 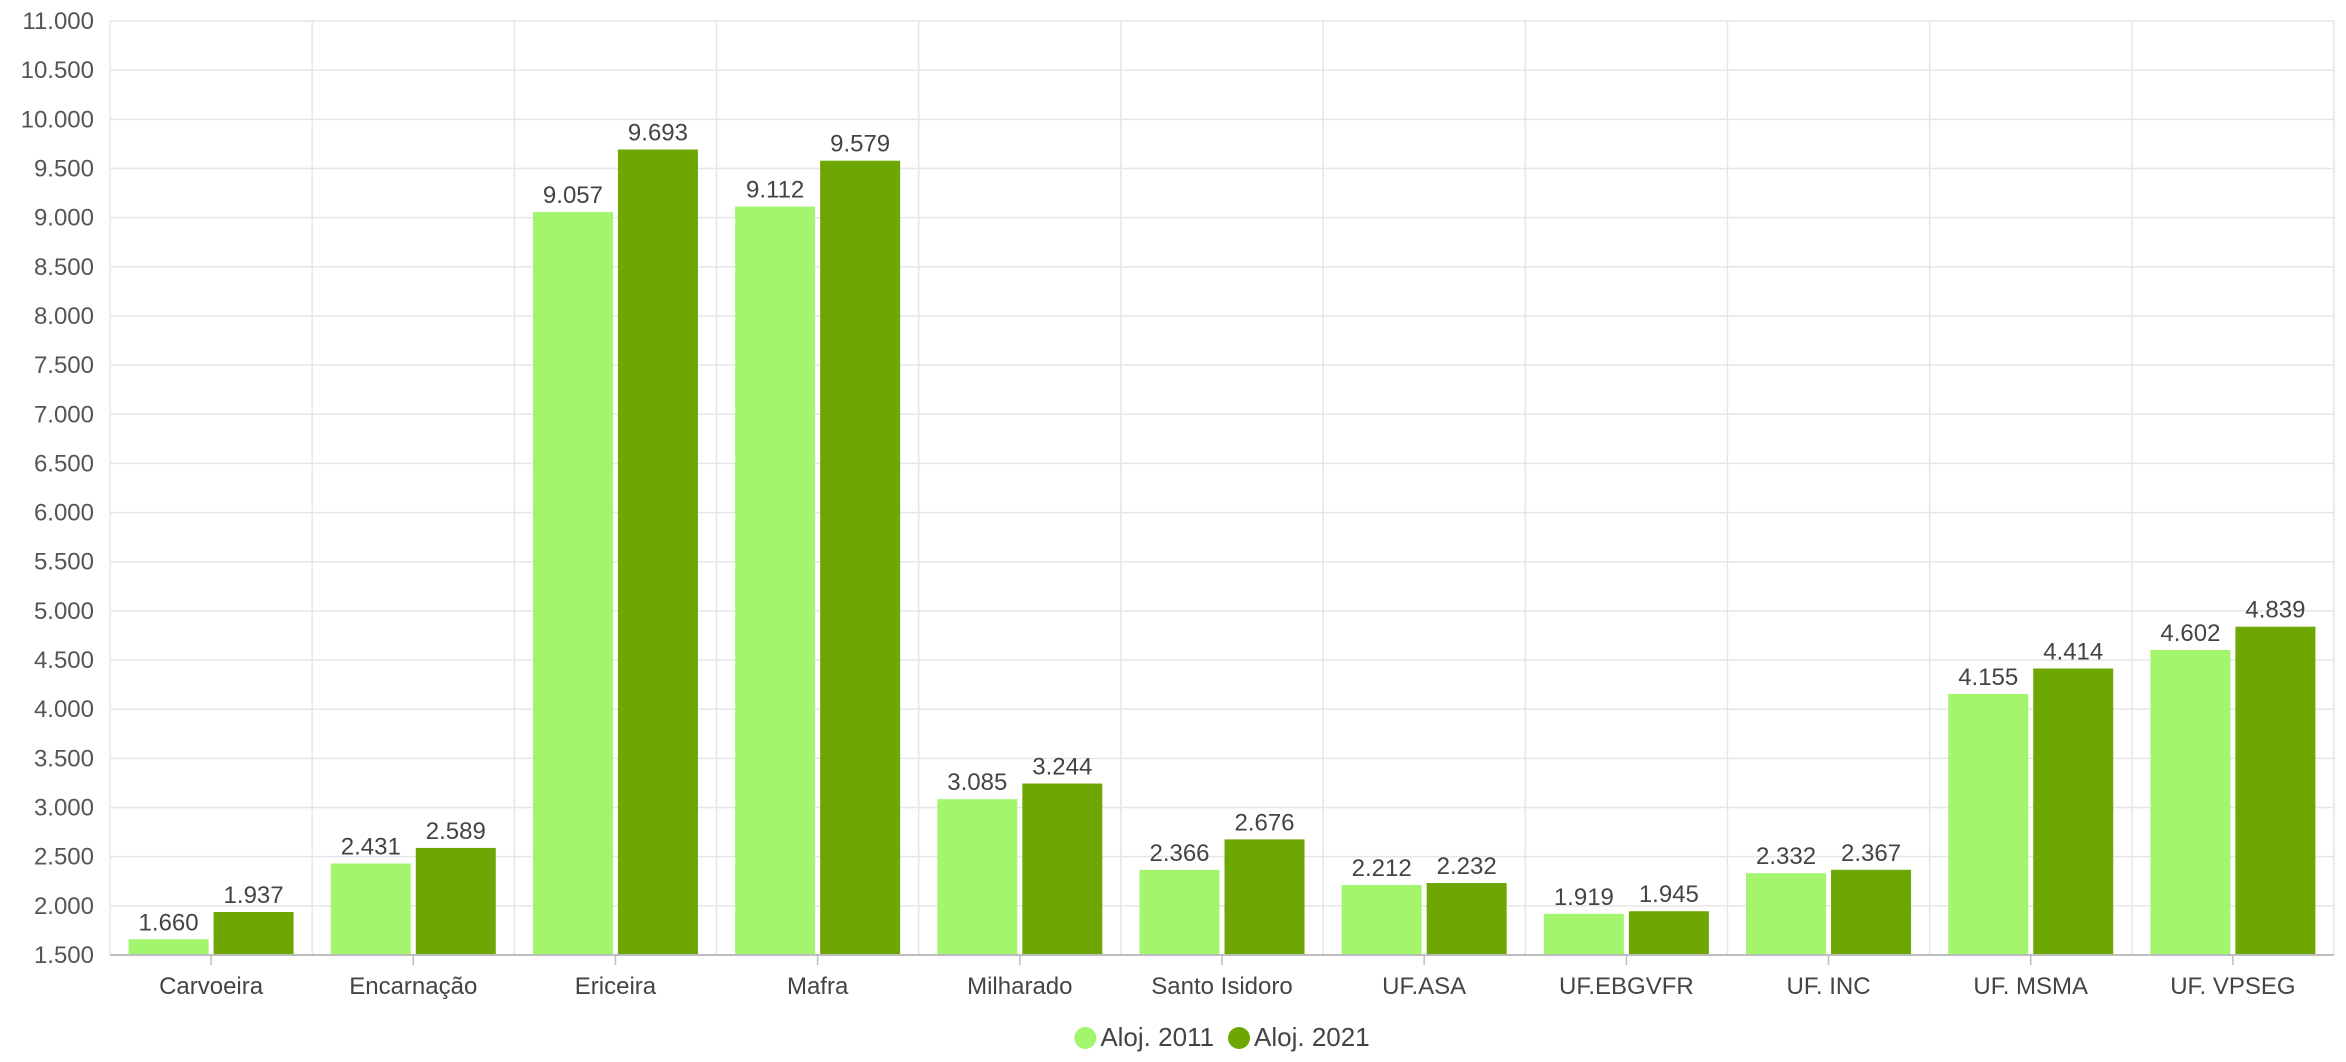 What do you see at coordinates (371, 846) in the screenshot?
I see `data-label: 2.431` at bounding box center [371, 846].